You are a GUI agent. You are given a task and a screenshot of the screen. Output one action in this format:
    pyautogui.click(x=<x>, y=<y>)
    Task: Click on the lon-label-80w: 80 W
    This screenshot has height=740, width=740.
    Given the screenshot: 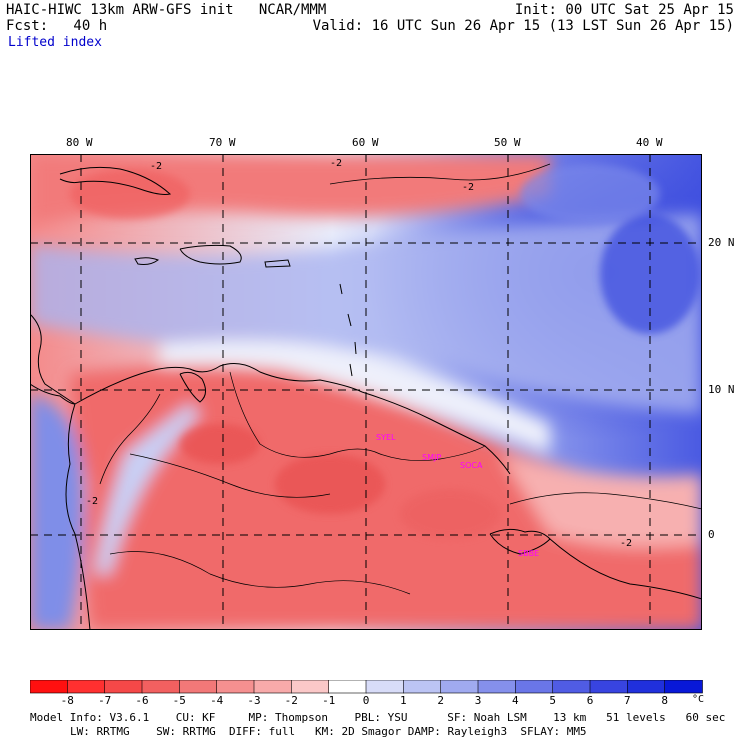 What is the action you would take?
    pyautogui.click(x=79, y=142)
    